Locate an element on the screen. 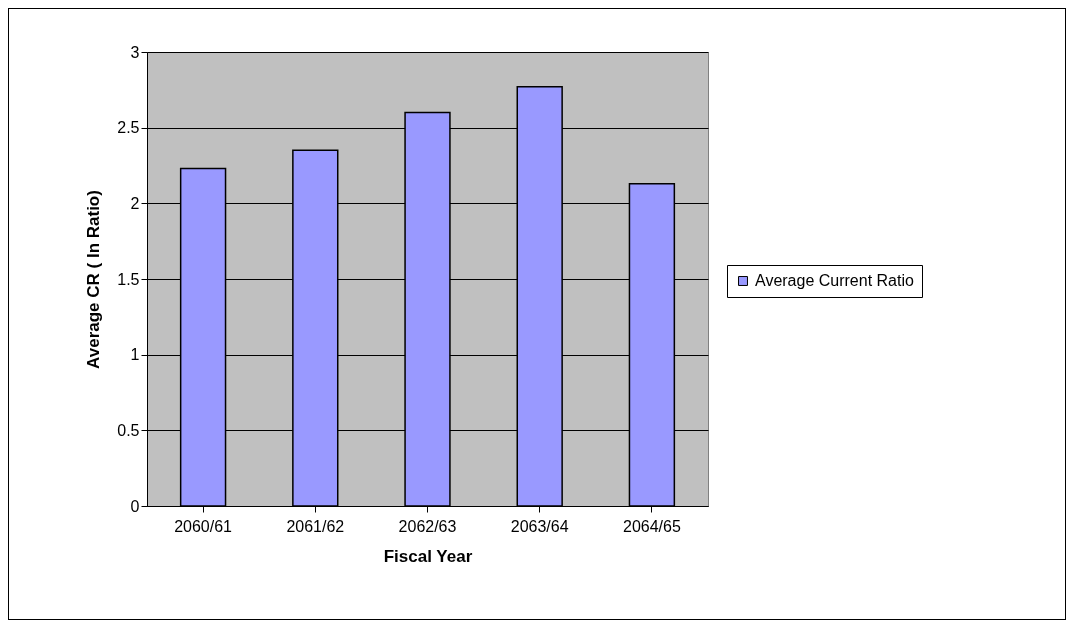 The width and height of the screenshot is (1074, 628). y-tick-label: 3 is located at coordinates (135, 52).